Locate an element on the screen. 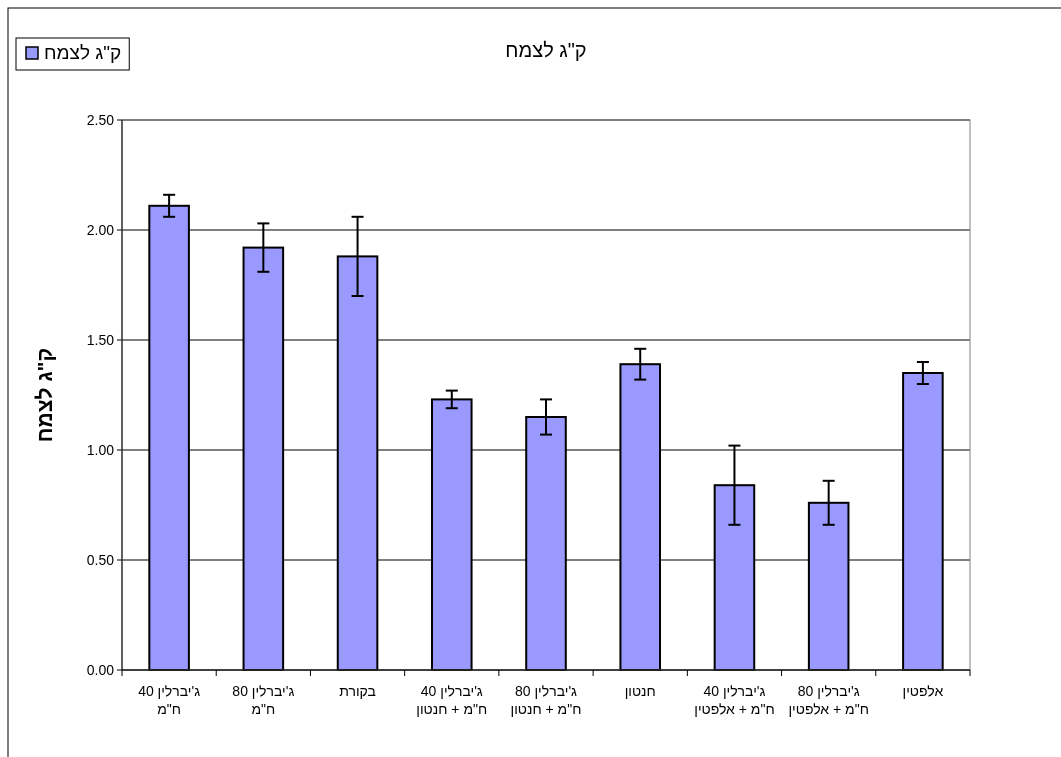 The height and width of the screenshot is (757, 1061). x-tick-label: ג'יברלין 80 ח"מ + אלפטין is located at coordinates (828, 700).